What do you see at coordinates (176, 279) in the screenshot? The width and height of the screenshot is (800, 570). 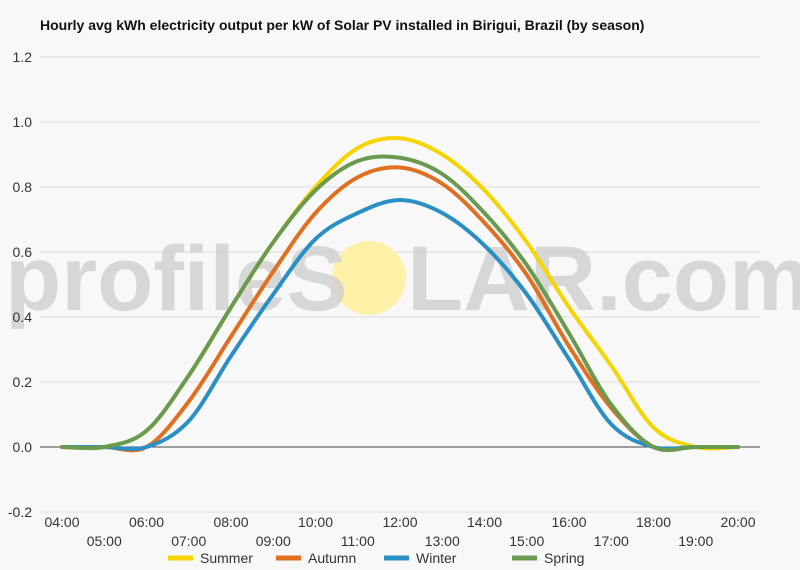 I see `watermark-text-left: profileS` at bounding box center [176, 279].